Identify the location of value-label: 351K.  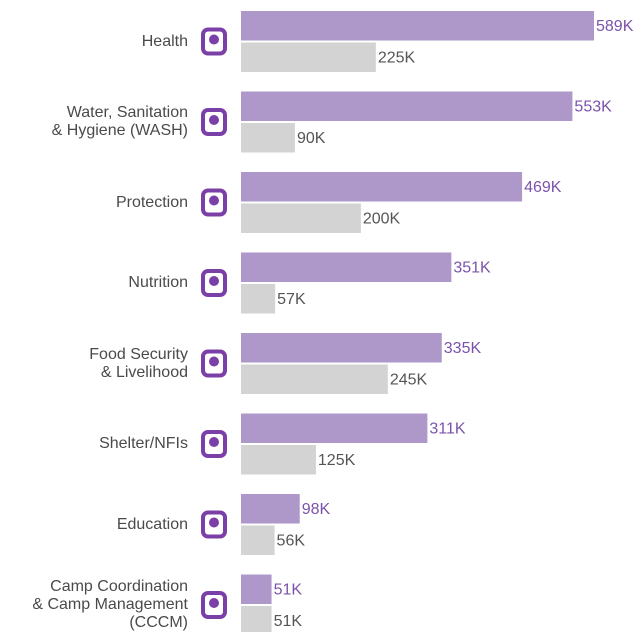
(472, 267).